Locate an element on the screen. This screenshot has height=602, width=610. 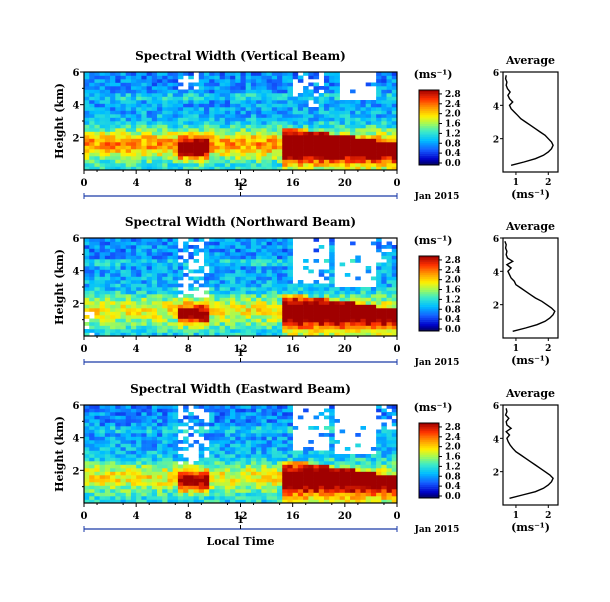
colorbar-tick-label: 0.8 is located at coordinates (453, 310).